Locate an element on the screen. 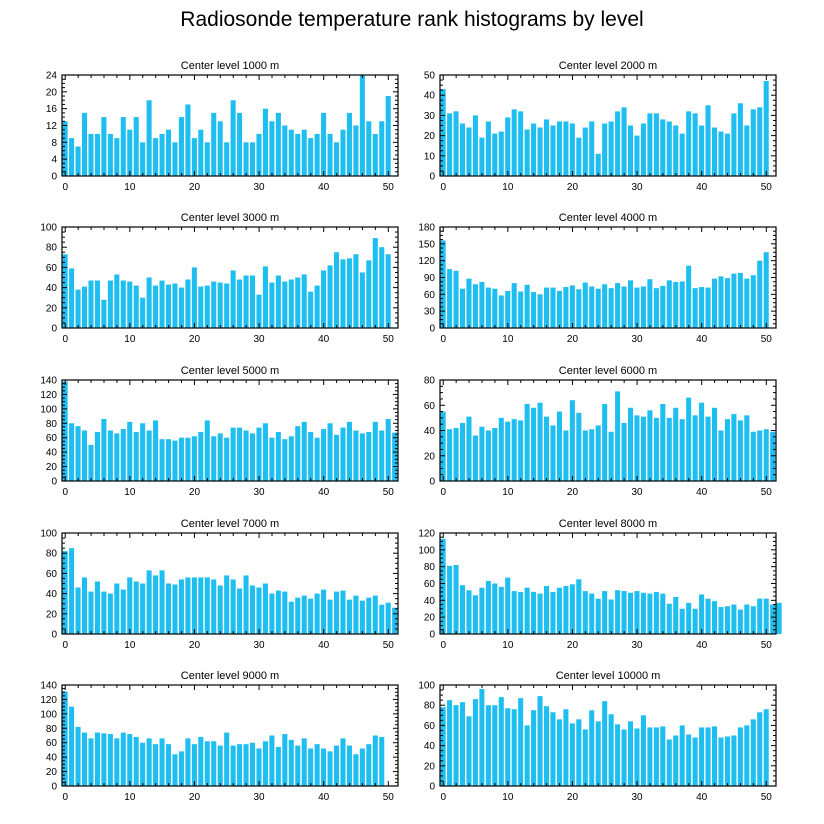 The height and width of the screenshot is (824, 824). panel-title: Center level 10000 m is located at coordinates (608, 676).